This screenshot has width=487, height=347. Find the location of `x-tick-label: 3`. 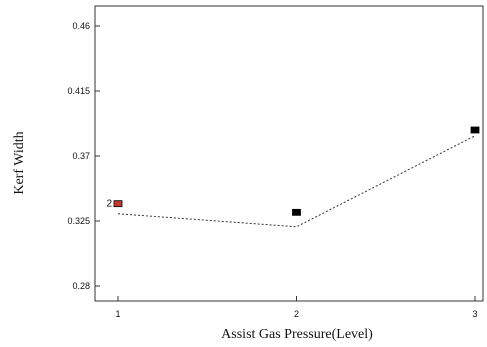

x-tick-label: 3 is located at coordinates (474, 314).